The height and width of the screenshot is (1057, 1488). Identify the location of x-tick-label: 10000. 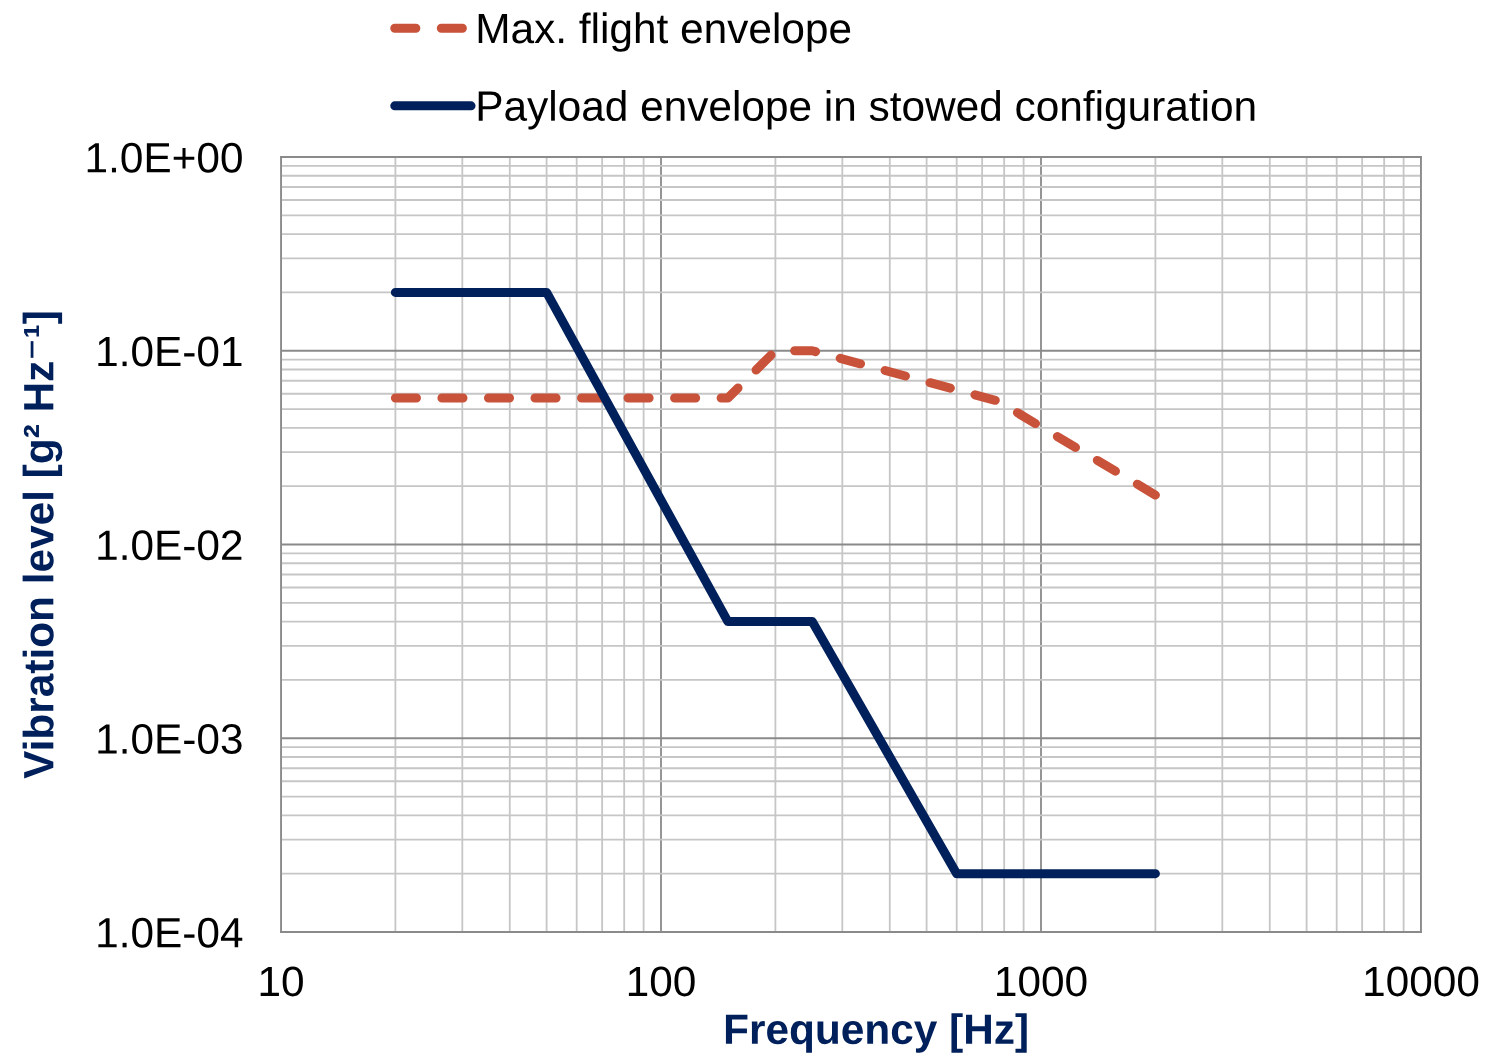
(1422, 981).